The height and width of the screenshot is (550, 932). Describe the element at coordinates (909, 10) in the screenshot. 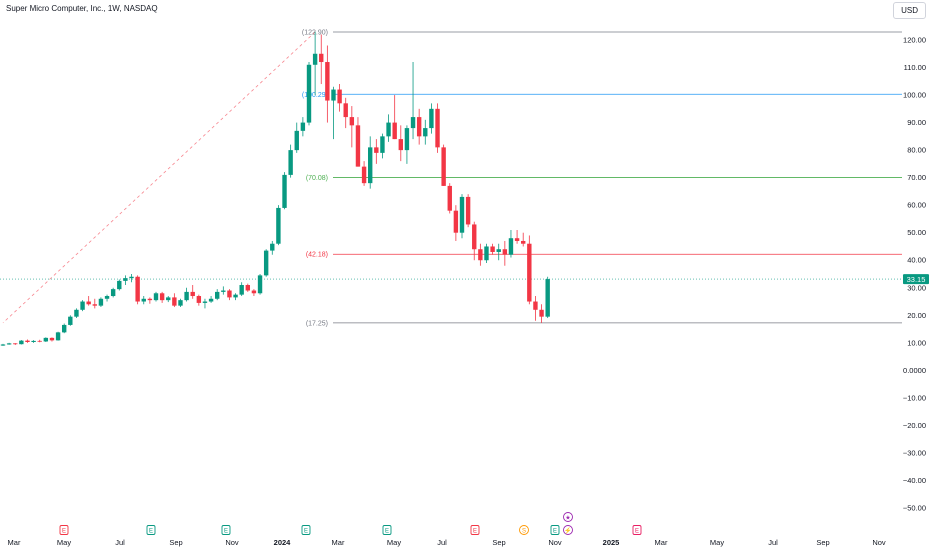

I see `currency-selector: USD` at that location.